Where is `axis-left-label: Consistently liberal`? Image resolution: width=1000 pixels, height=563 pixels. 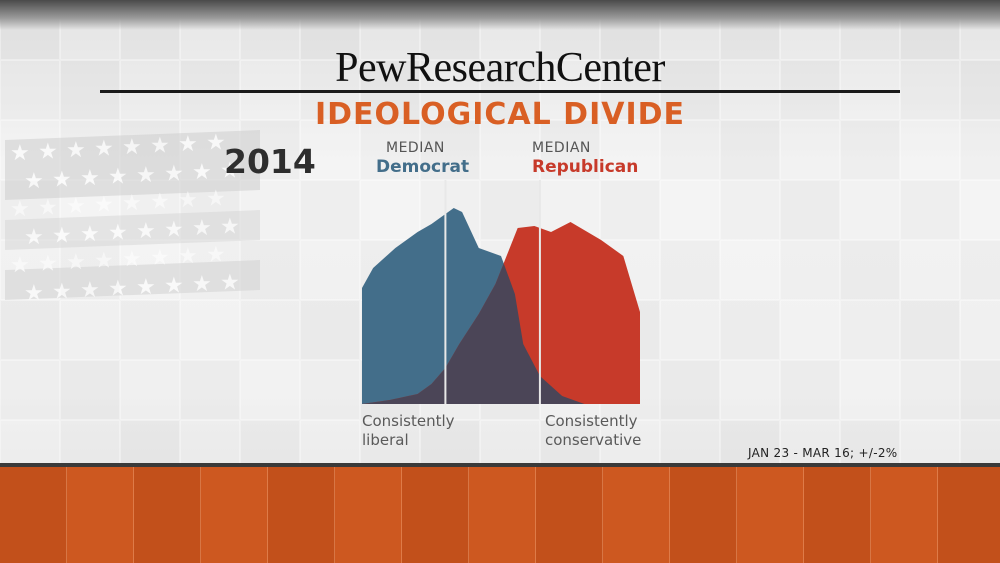 axis-left-label: Consistently liberal is located at coordinates (408, 431).